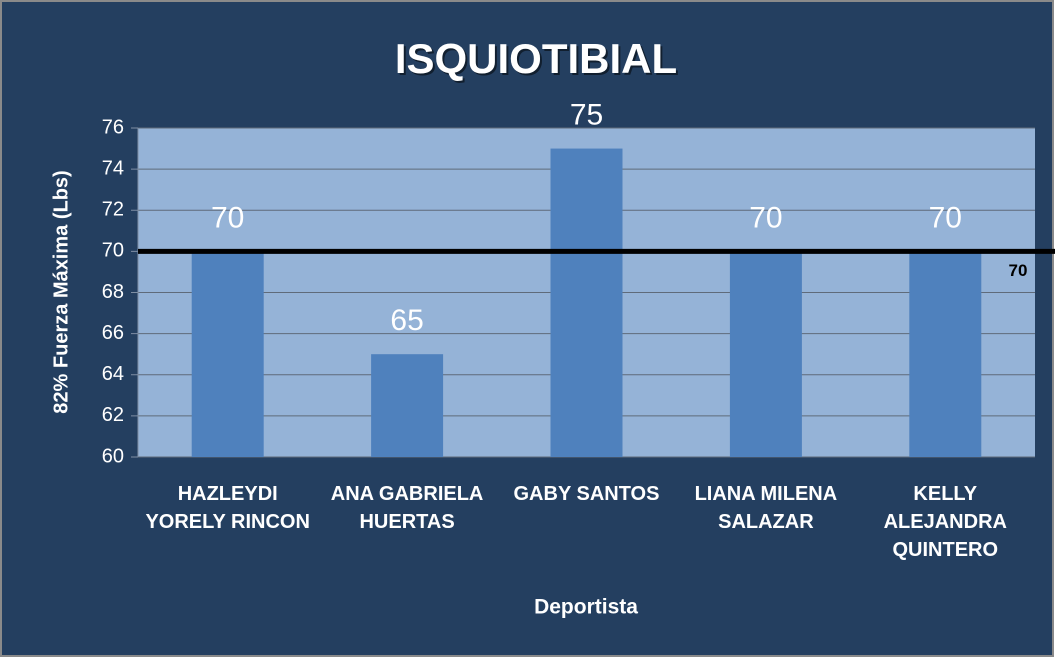  What do you see at coordinates (113, 127) in the screenshot?
I see `y-tick-label: 76` at bounding box center [113, 127].